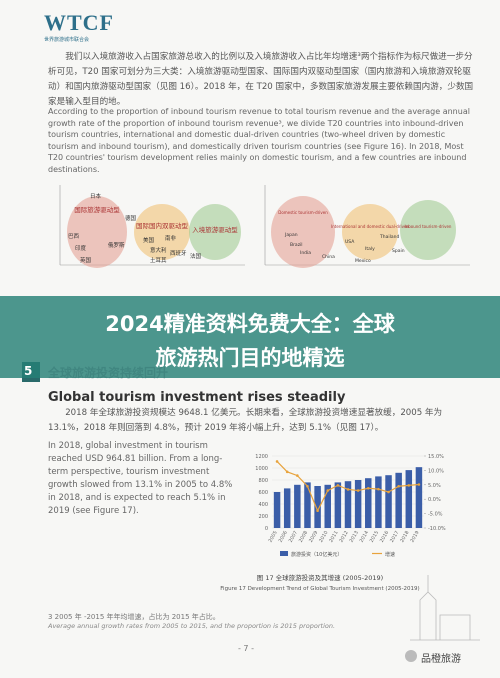 This screenshot has height=678, width=500. I want to click on group-label: 国际国内双驱动型, so click(162, 225).